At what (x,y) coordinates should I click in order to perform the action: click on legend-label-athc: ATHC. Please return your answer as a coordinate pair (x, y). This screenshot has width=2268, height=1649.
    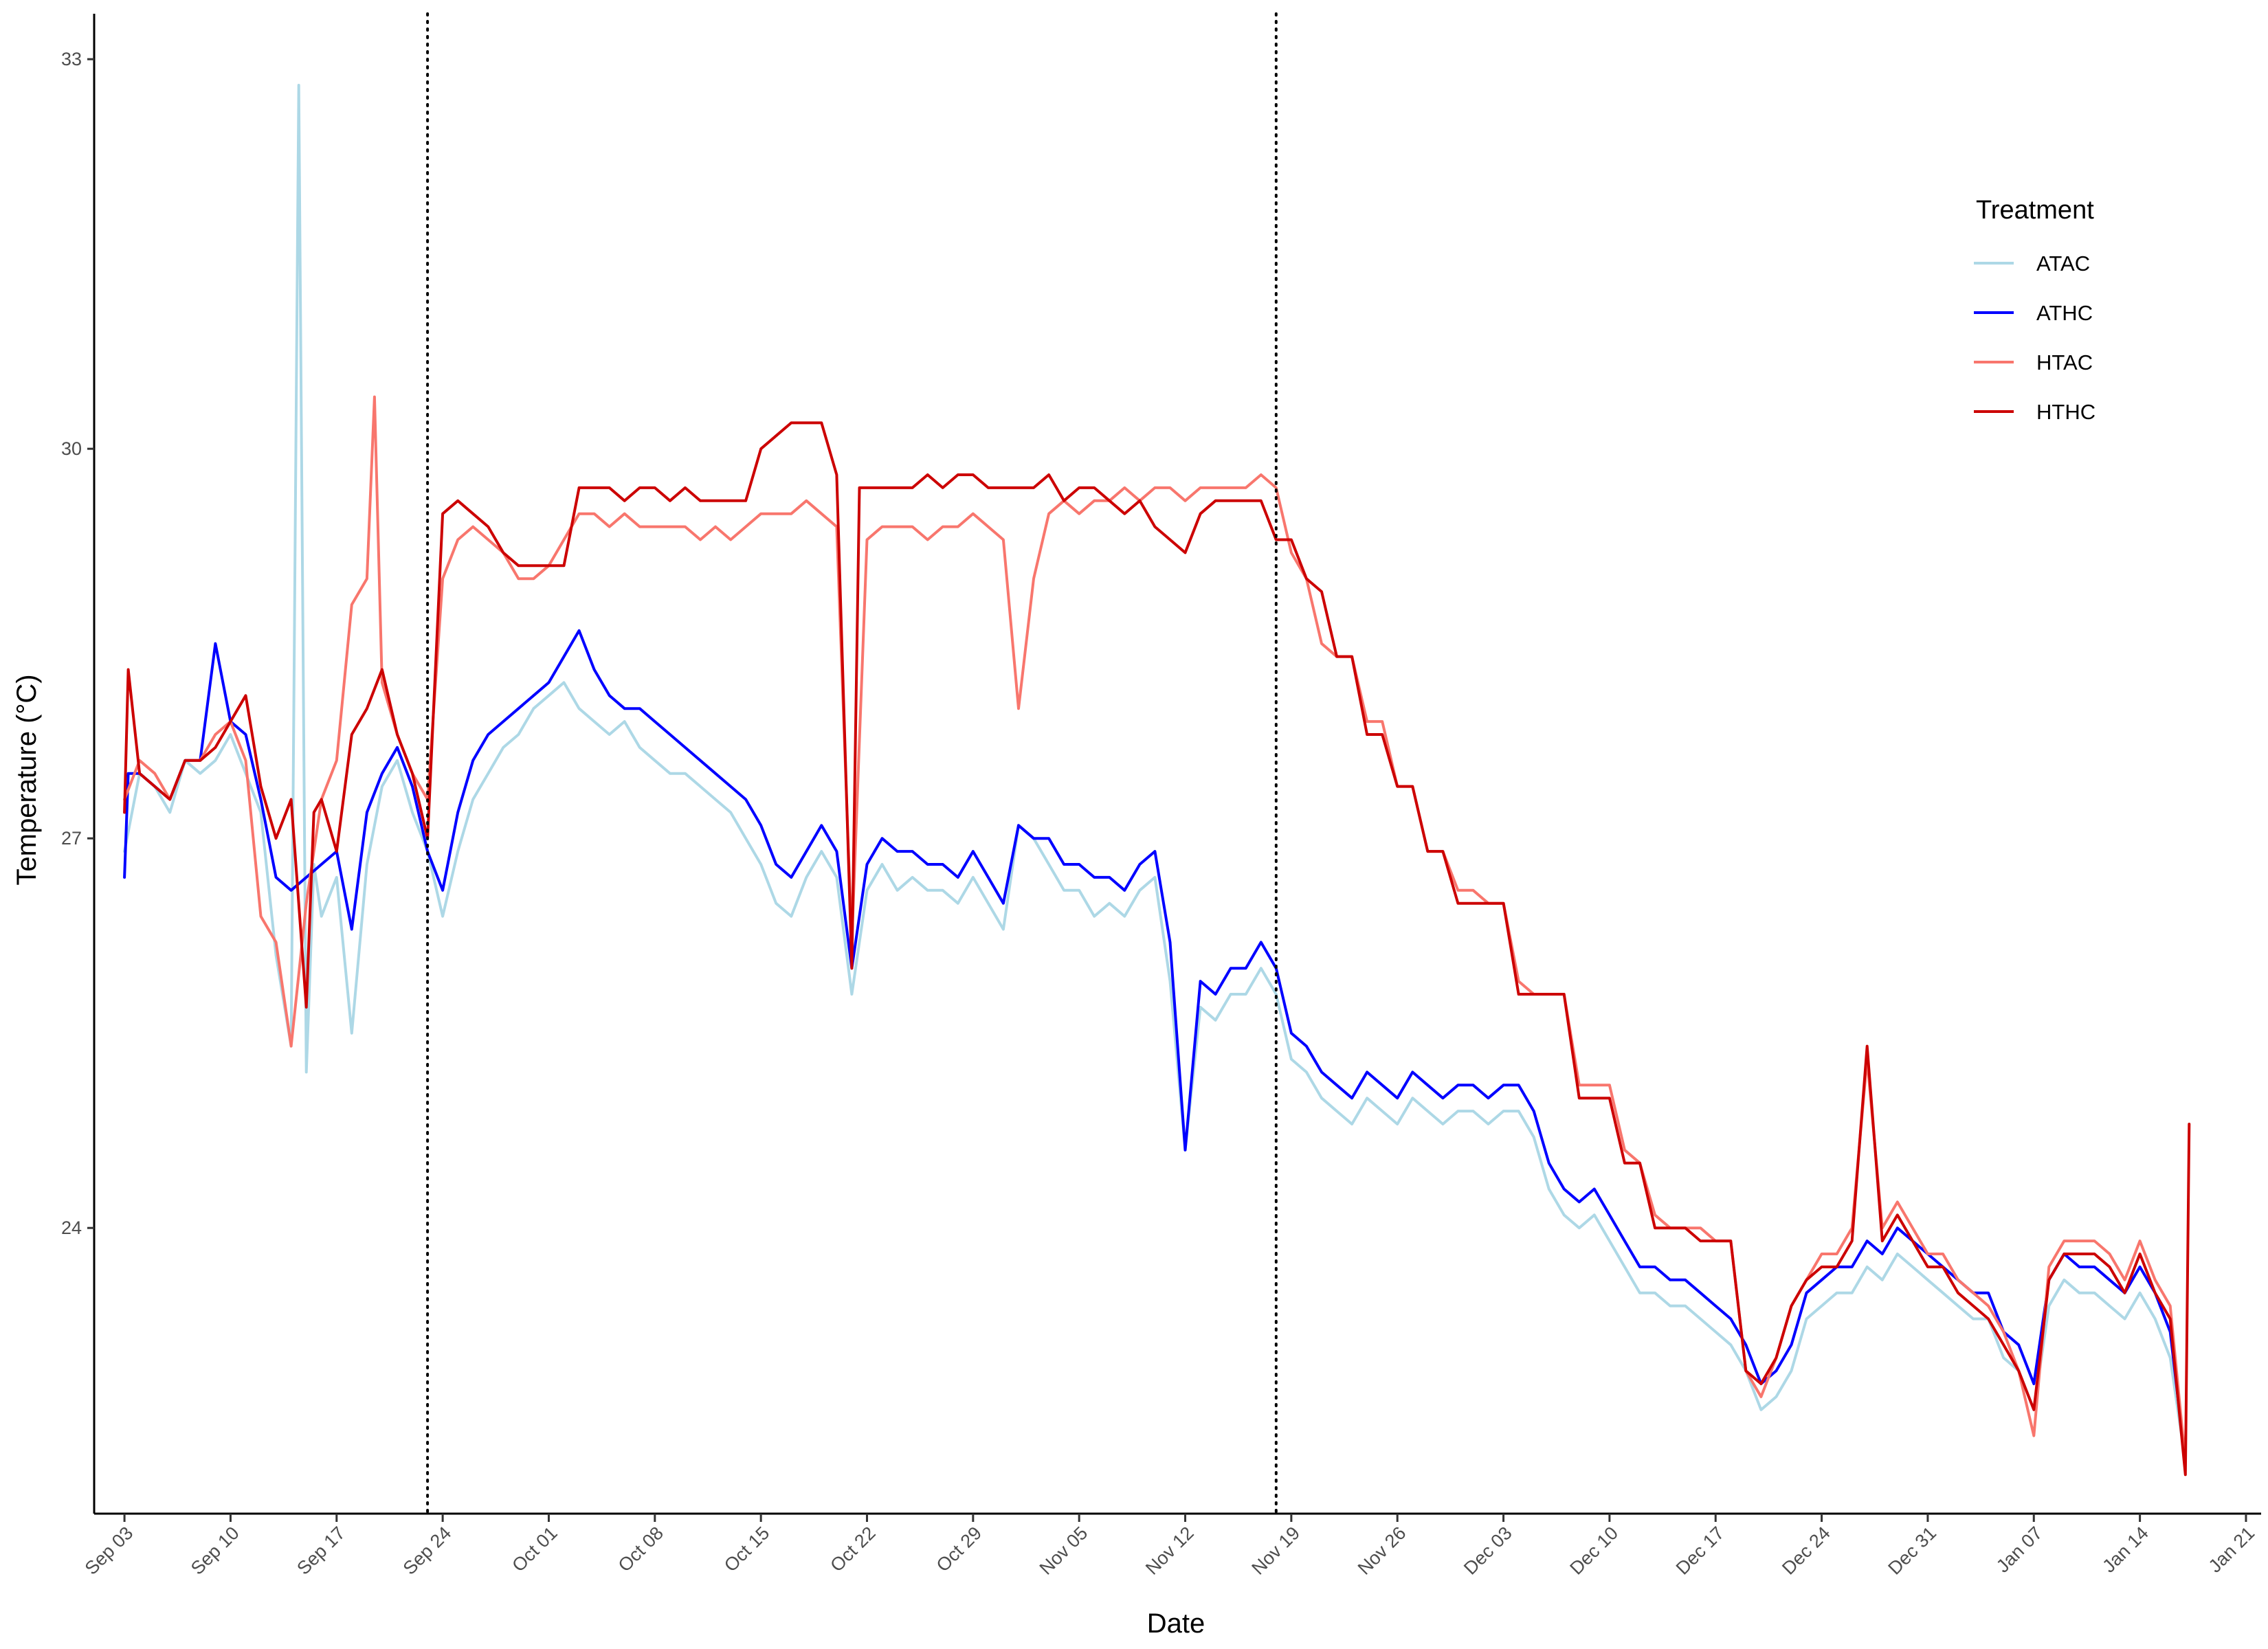
    Looking at the image, I should click on (2064, 313).